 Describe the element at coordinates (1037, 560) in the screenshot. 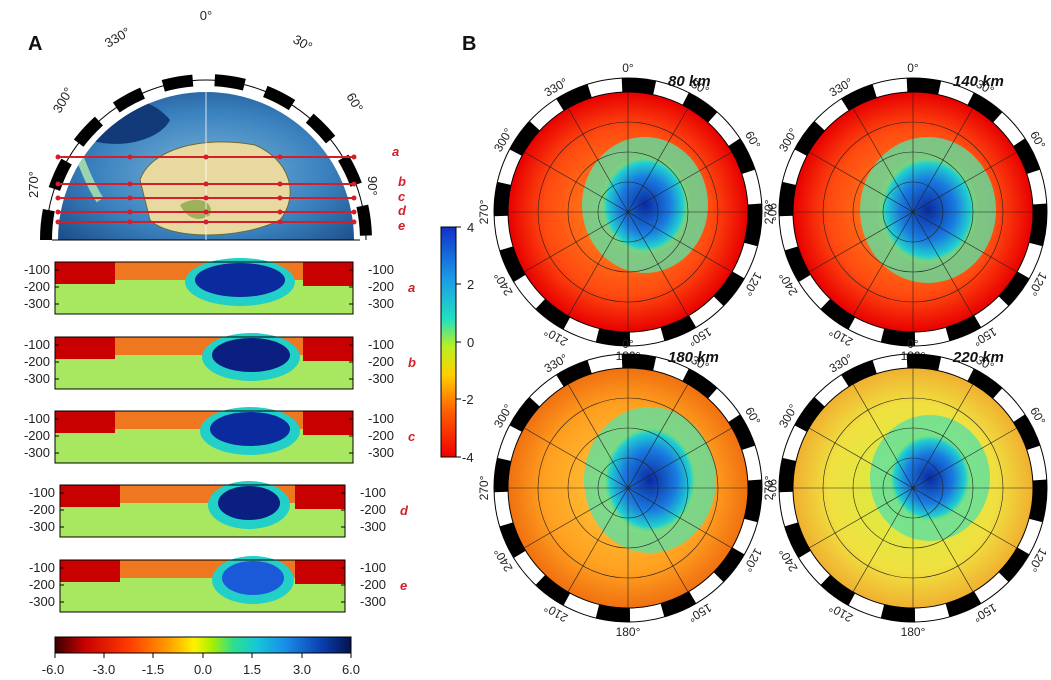

I see `depth-slice-3-lon-4: 120°` at that location.